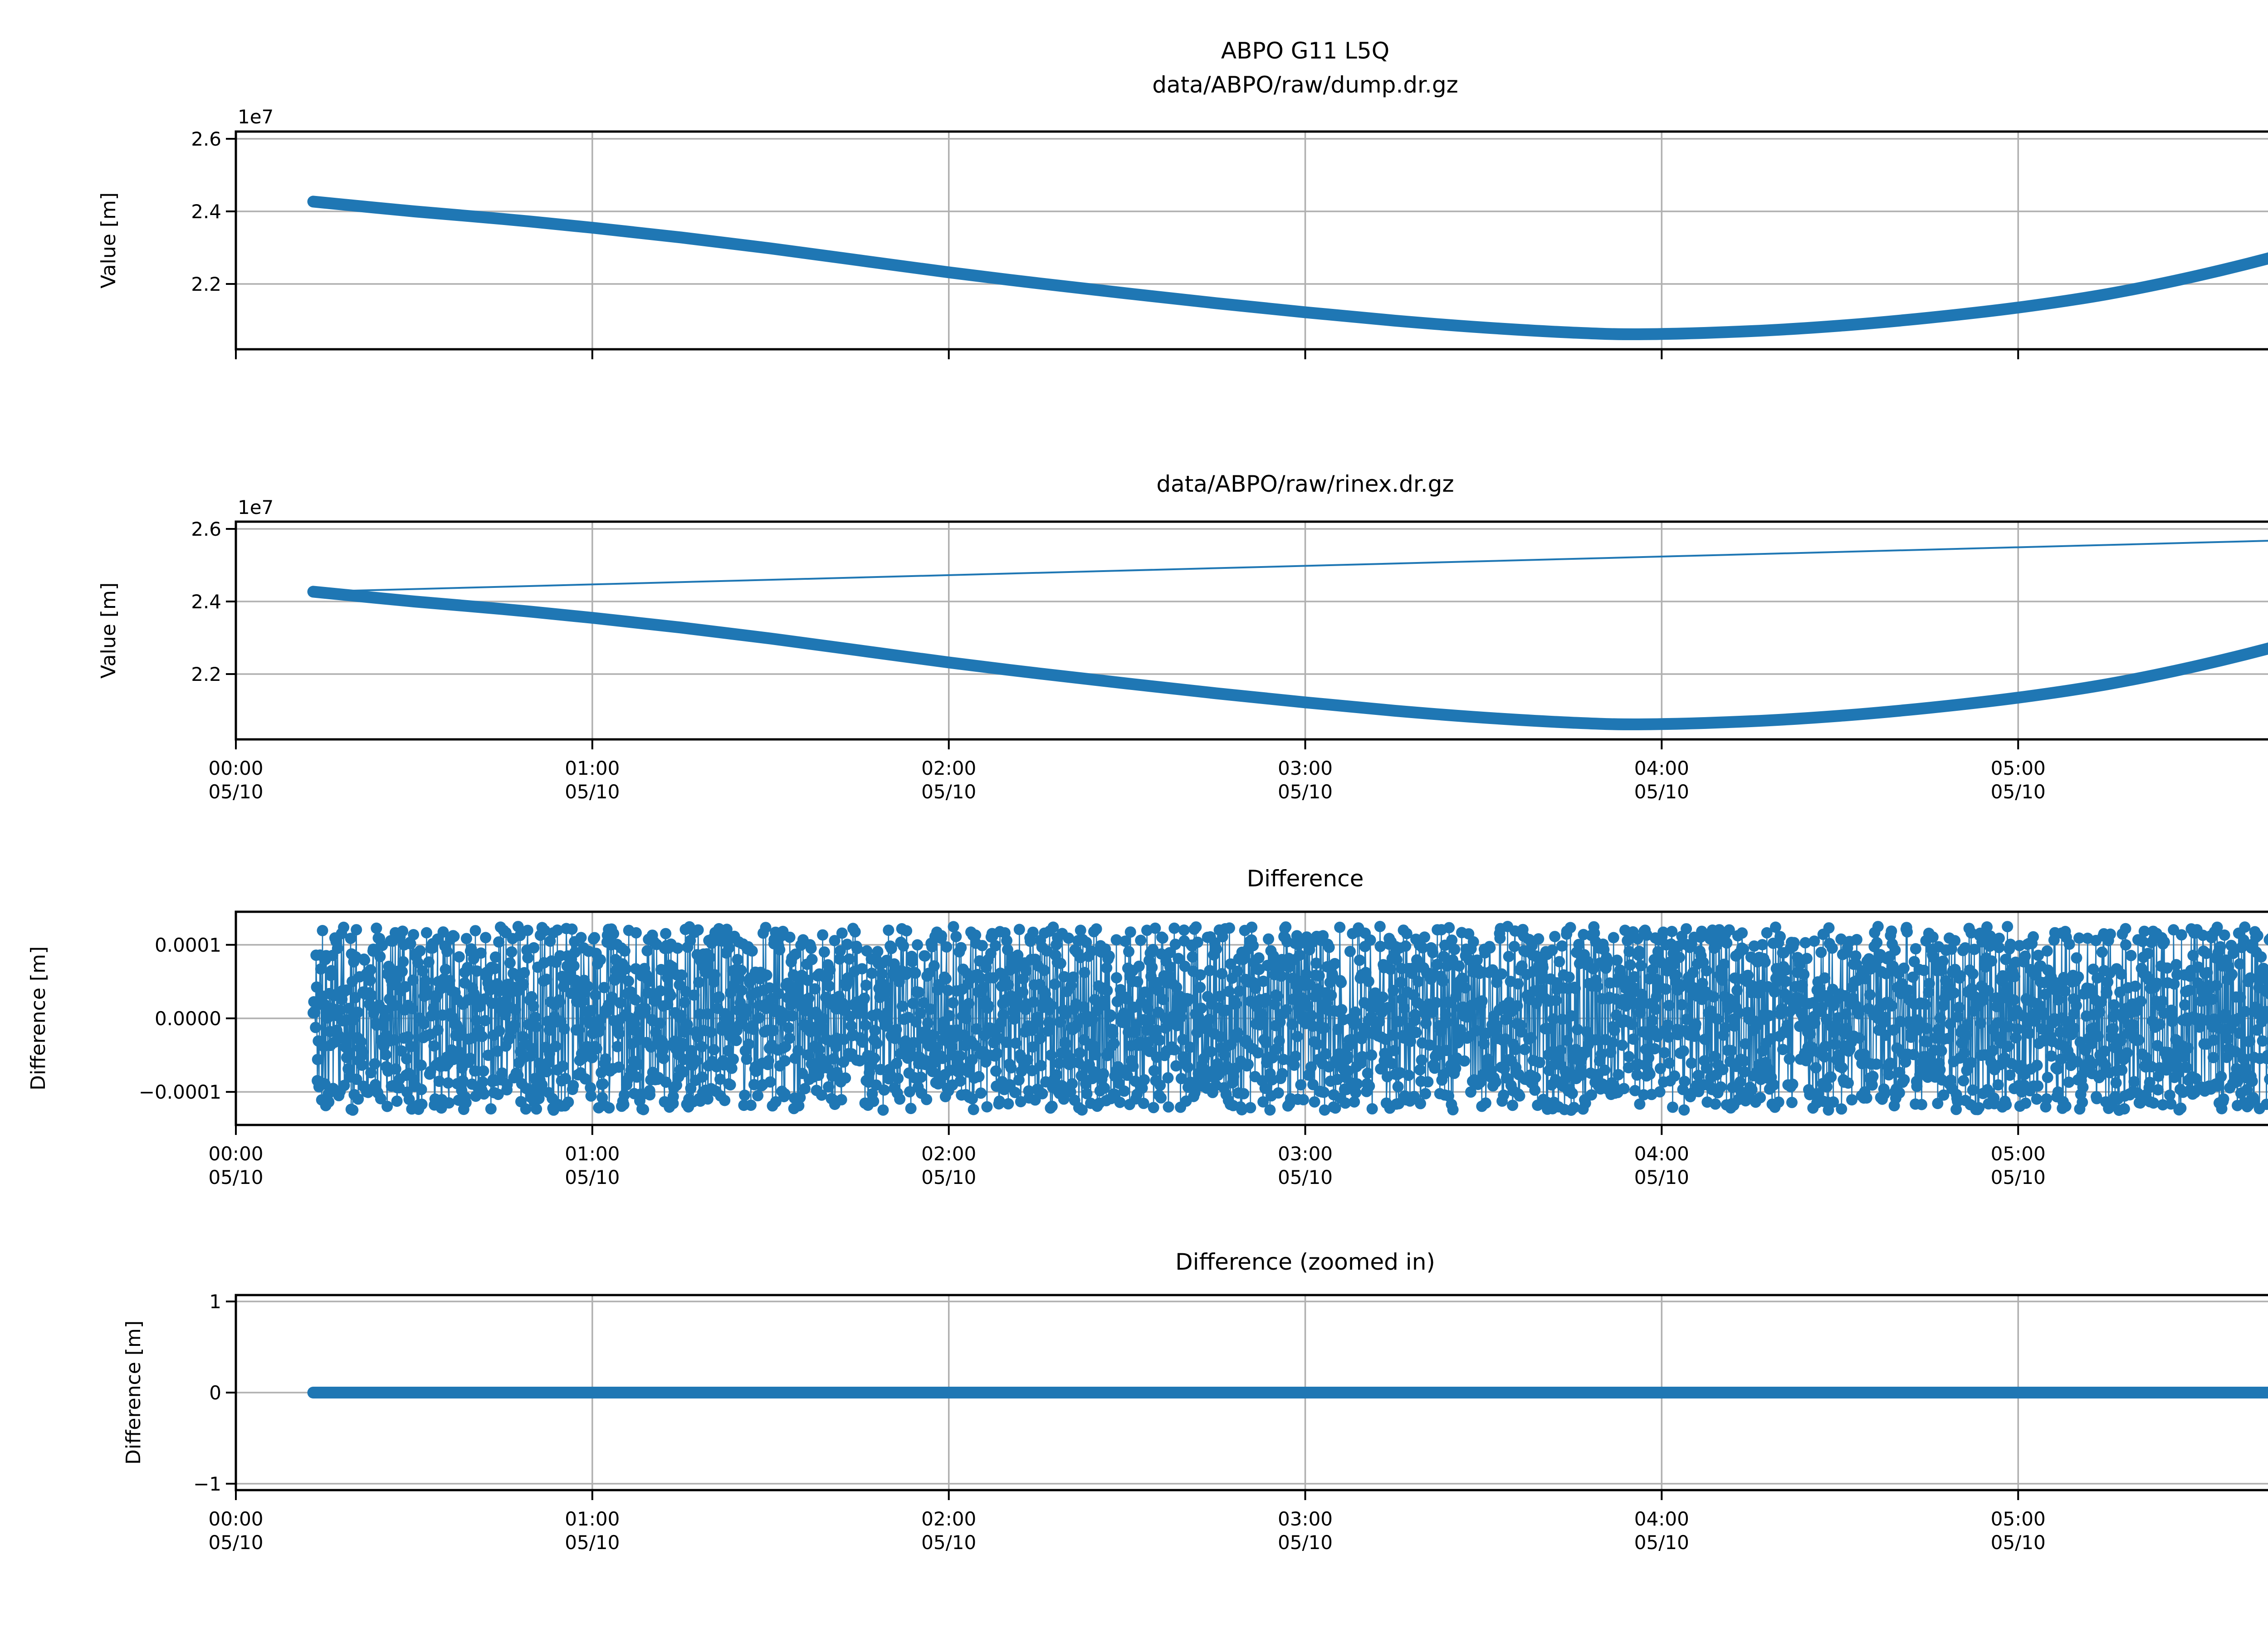 The image size is (2268, 1633). I want to click on ticks-dump, so click(1123, 249).